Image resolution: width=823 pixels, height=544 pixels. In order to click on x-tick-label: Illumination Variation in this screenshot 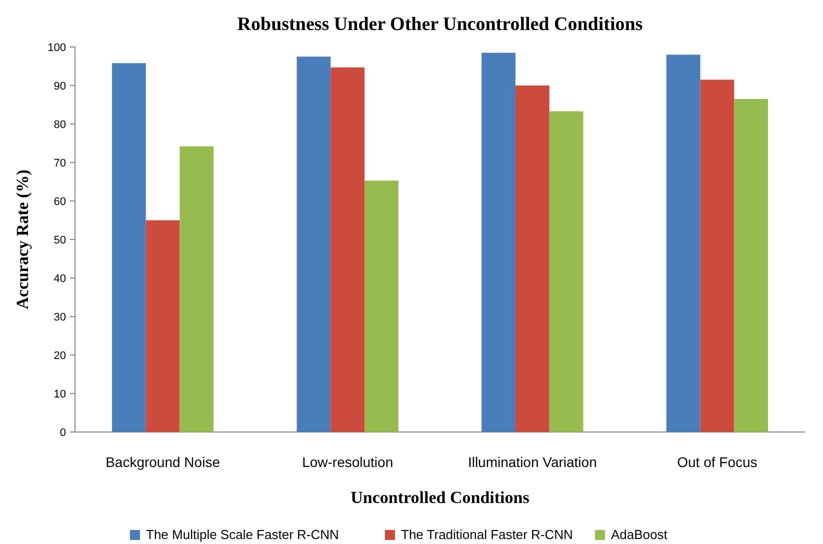, I will do `click(532, 462)`.